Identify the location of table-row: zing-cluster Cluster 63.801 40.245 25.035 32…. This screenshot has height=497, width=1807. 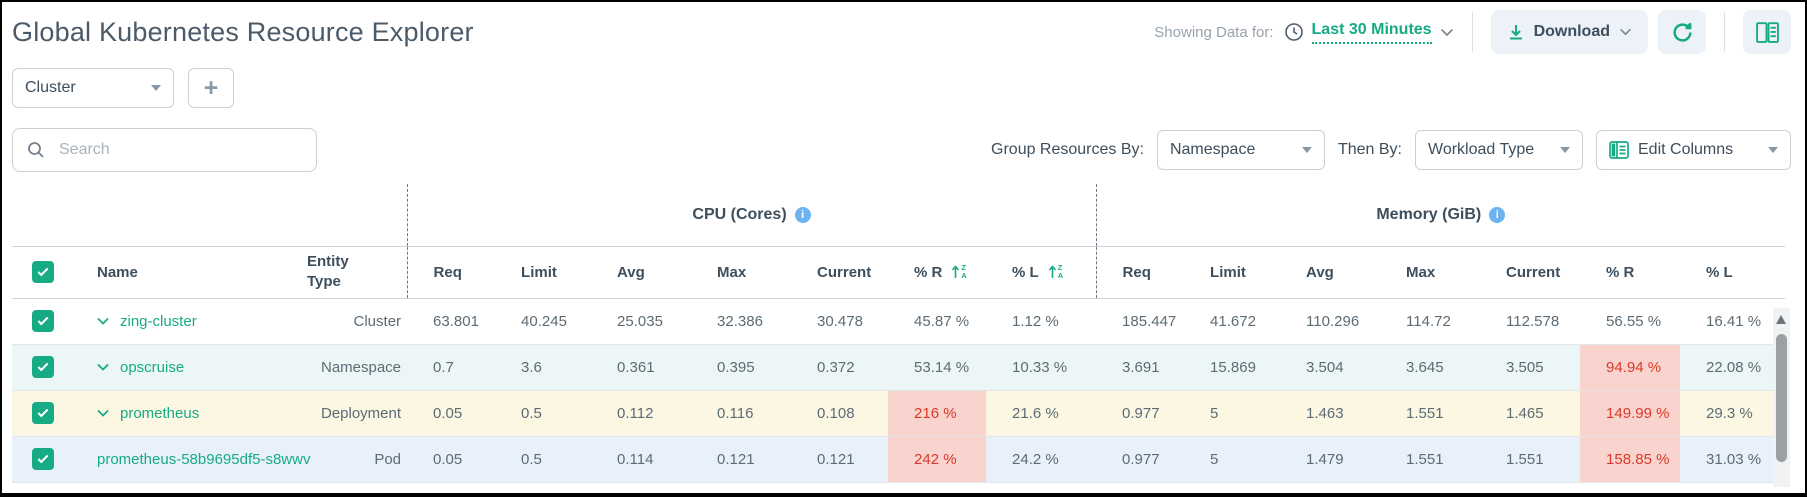
(899, 321).